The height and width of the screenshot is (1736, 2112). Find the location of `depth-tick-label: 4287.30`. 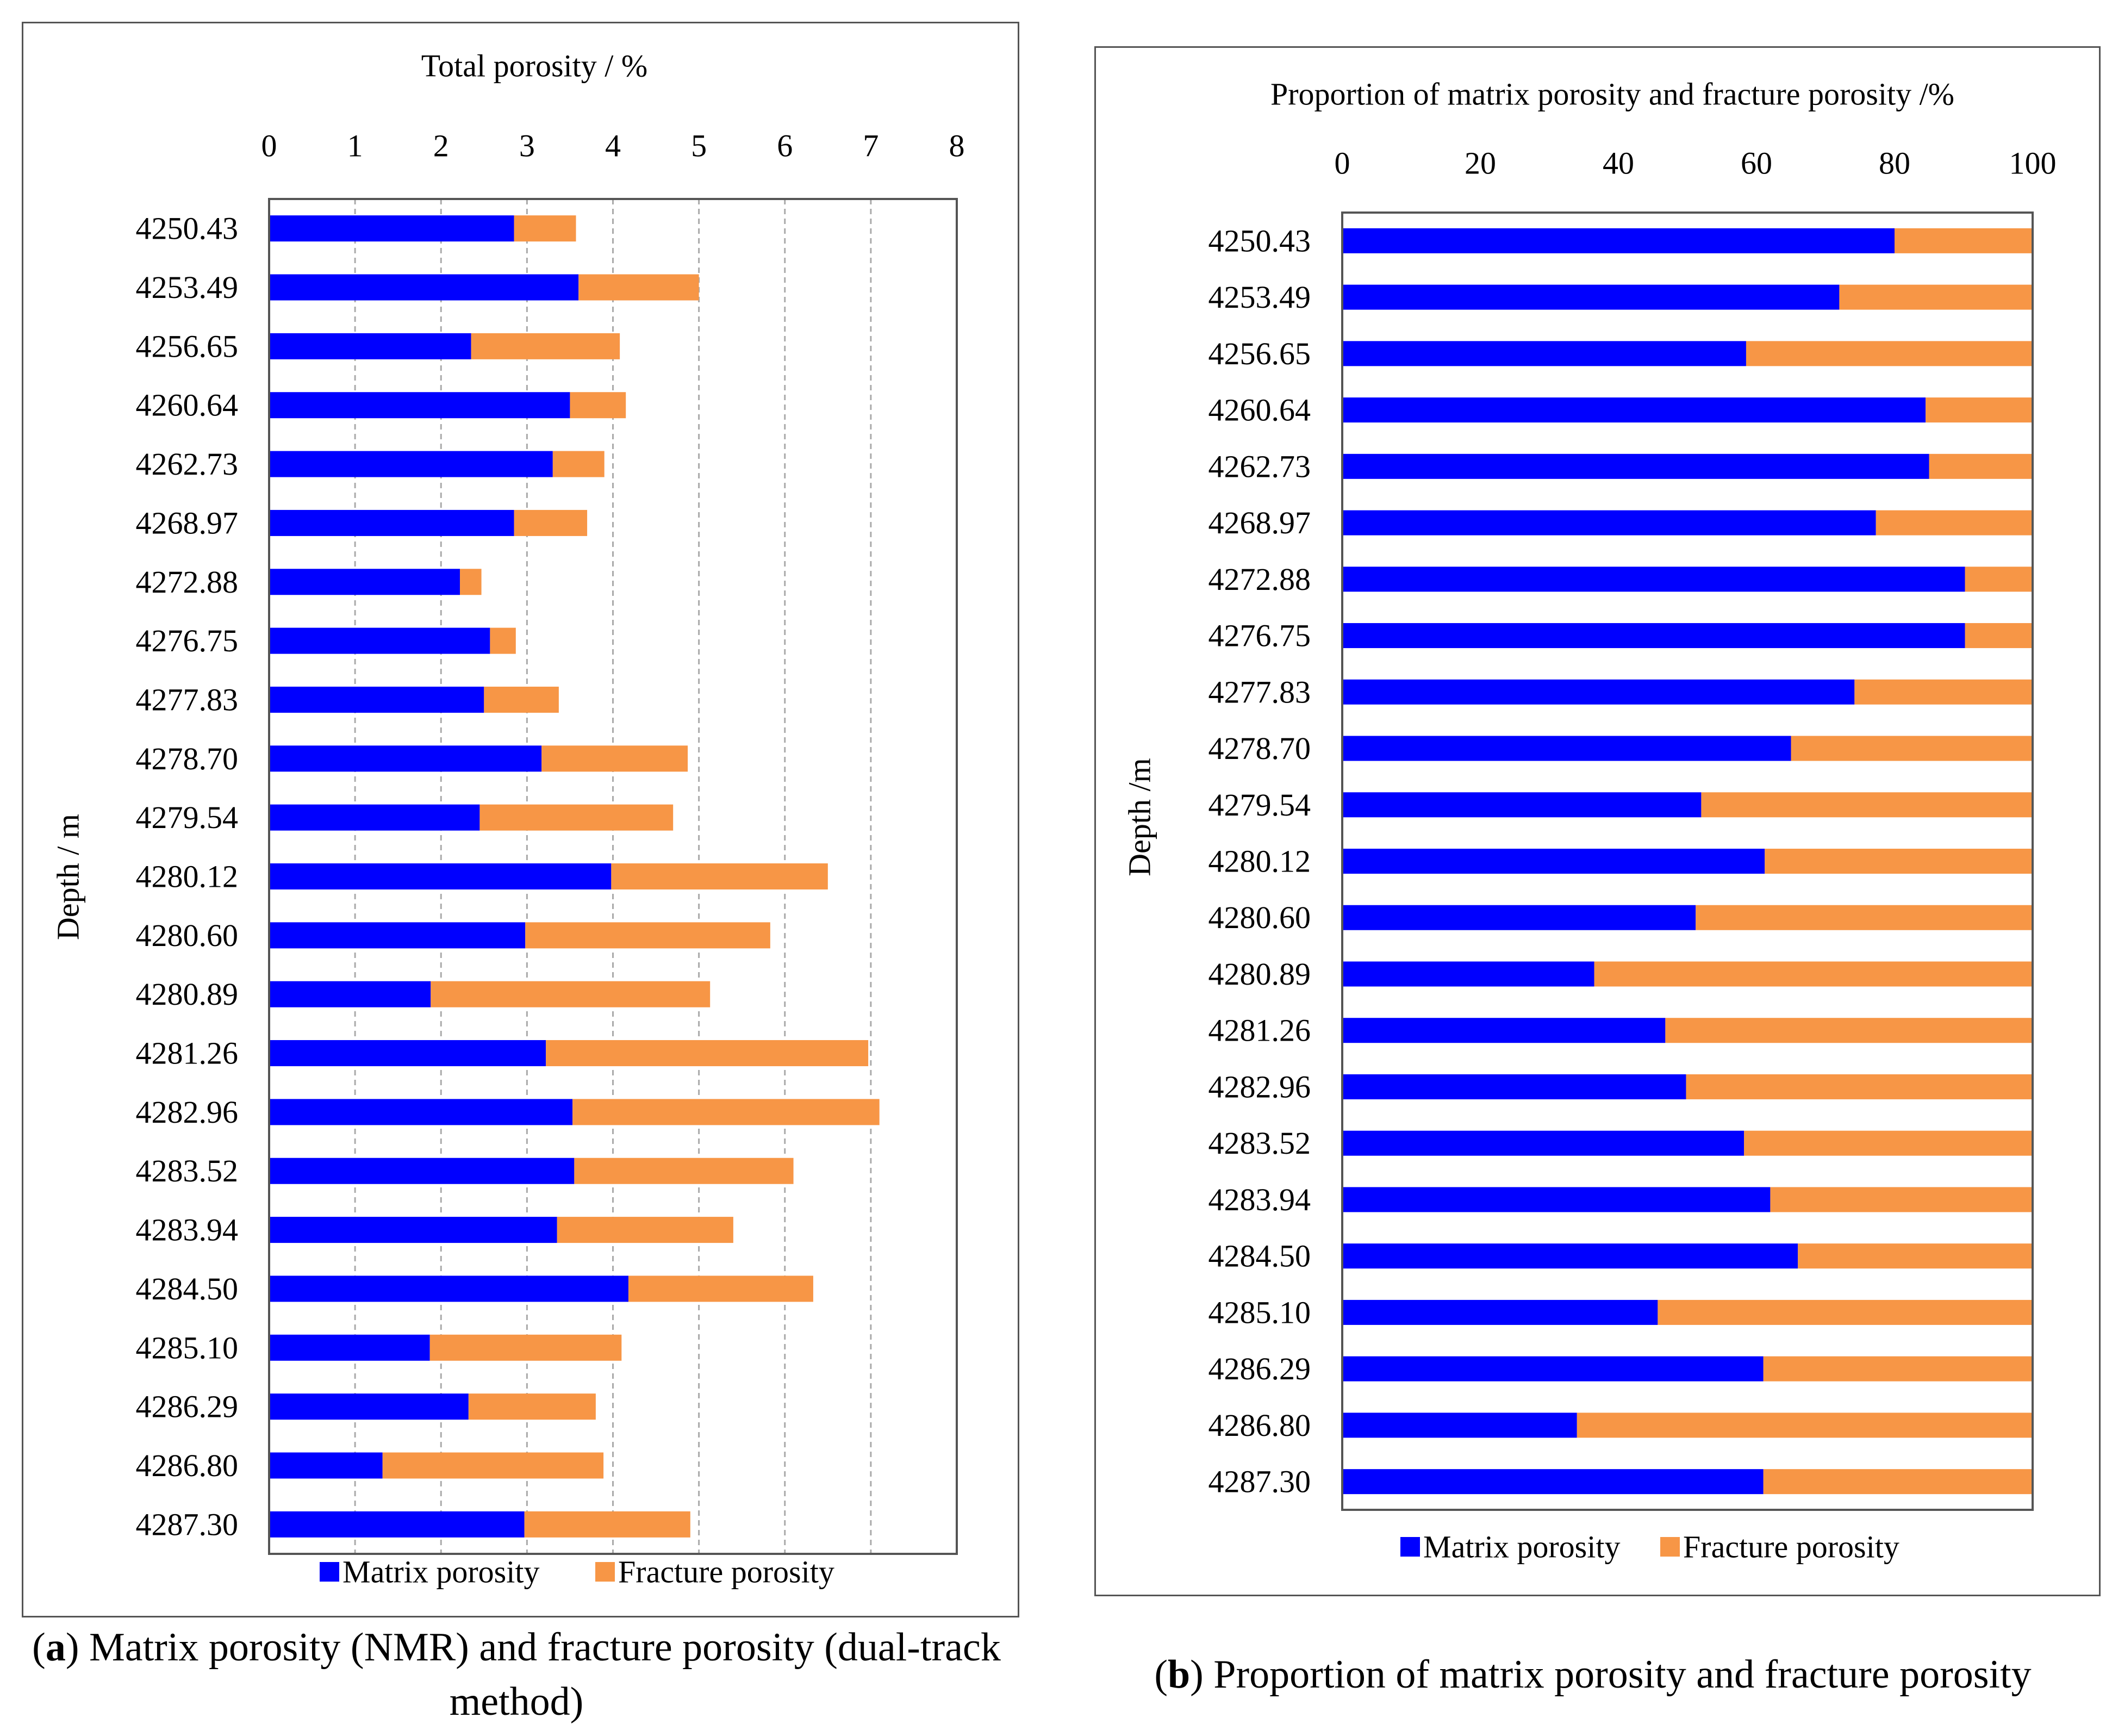

depth-tick-label: 4287.30 is located at coordinates (187, 1524).